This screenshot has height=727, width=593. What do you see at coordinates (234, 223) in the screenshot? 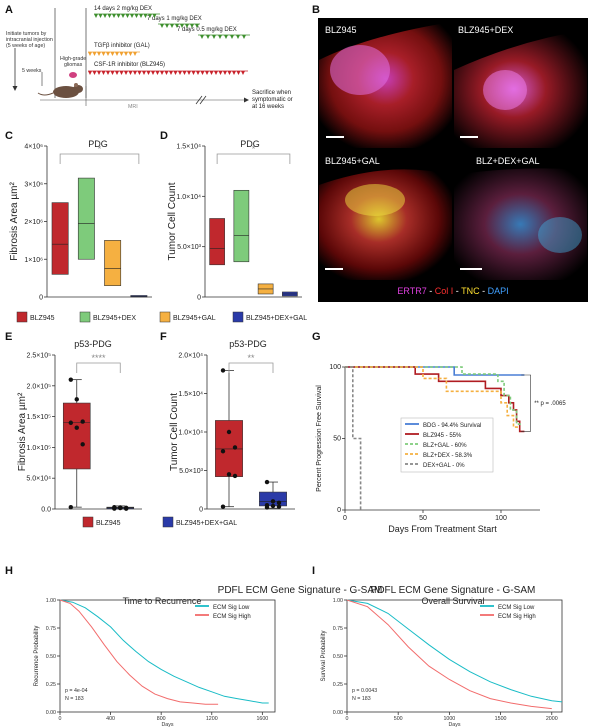
I see `chart-d: 0 5.0×10³ 1.0×10⁴ 1.5×10⁴ Tumor Cell Count *` at bounding box center [234, 223].